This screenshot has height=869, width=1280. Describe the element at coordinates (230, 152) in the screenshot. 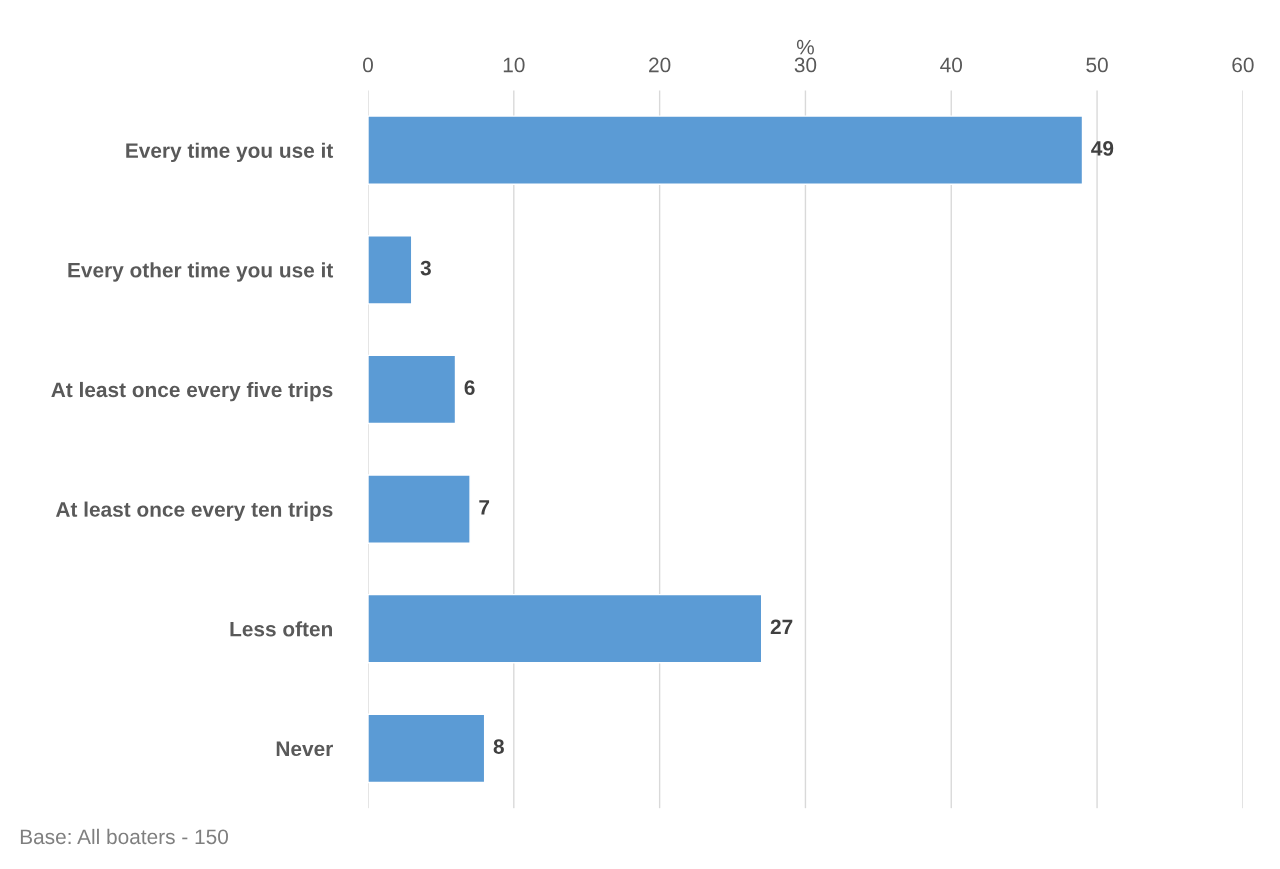

I see `y-tick-label: Every time you use it` at that location.